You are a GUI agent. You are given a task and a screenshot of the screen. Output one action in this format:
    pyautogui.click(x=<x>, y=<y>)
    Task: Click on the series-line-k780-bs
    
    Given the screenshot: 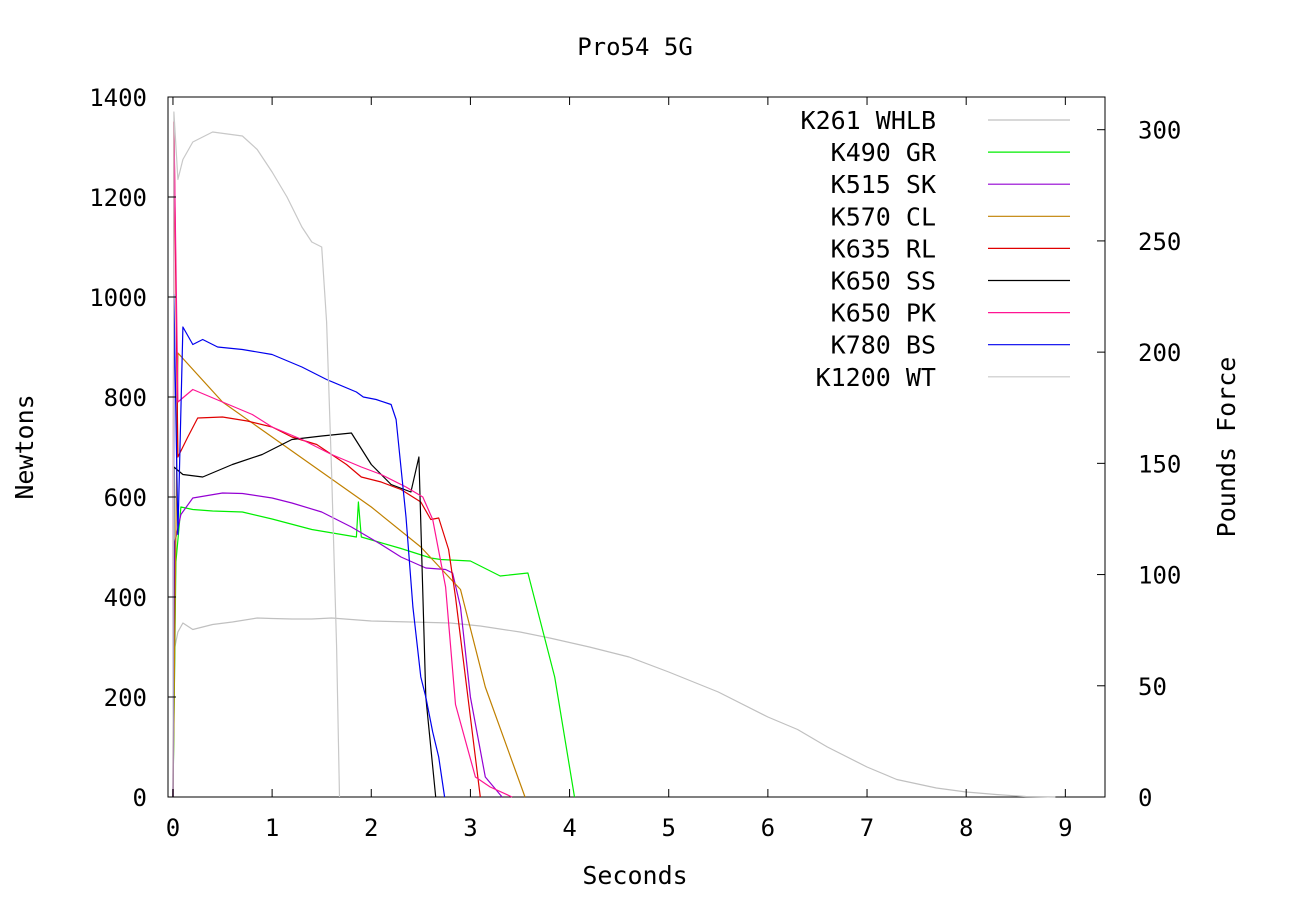 What is the action you would take?
    pyautogui.click(x=309, y=545)
    